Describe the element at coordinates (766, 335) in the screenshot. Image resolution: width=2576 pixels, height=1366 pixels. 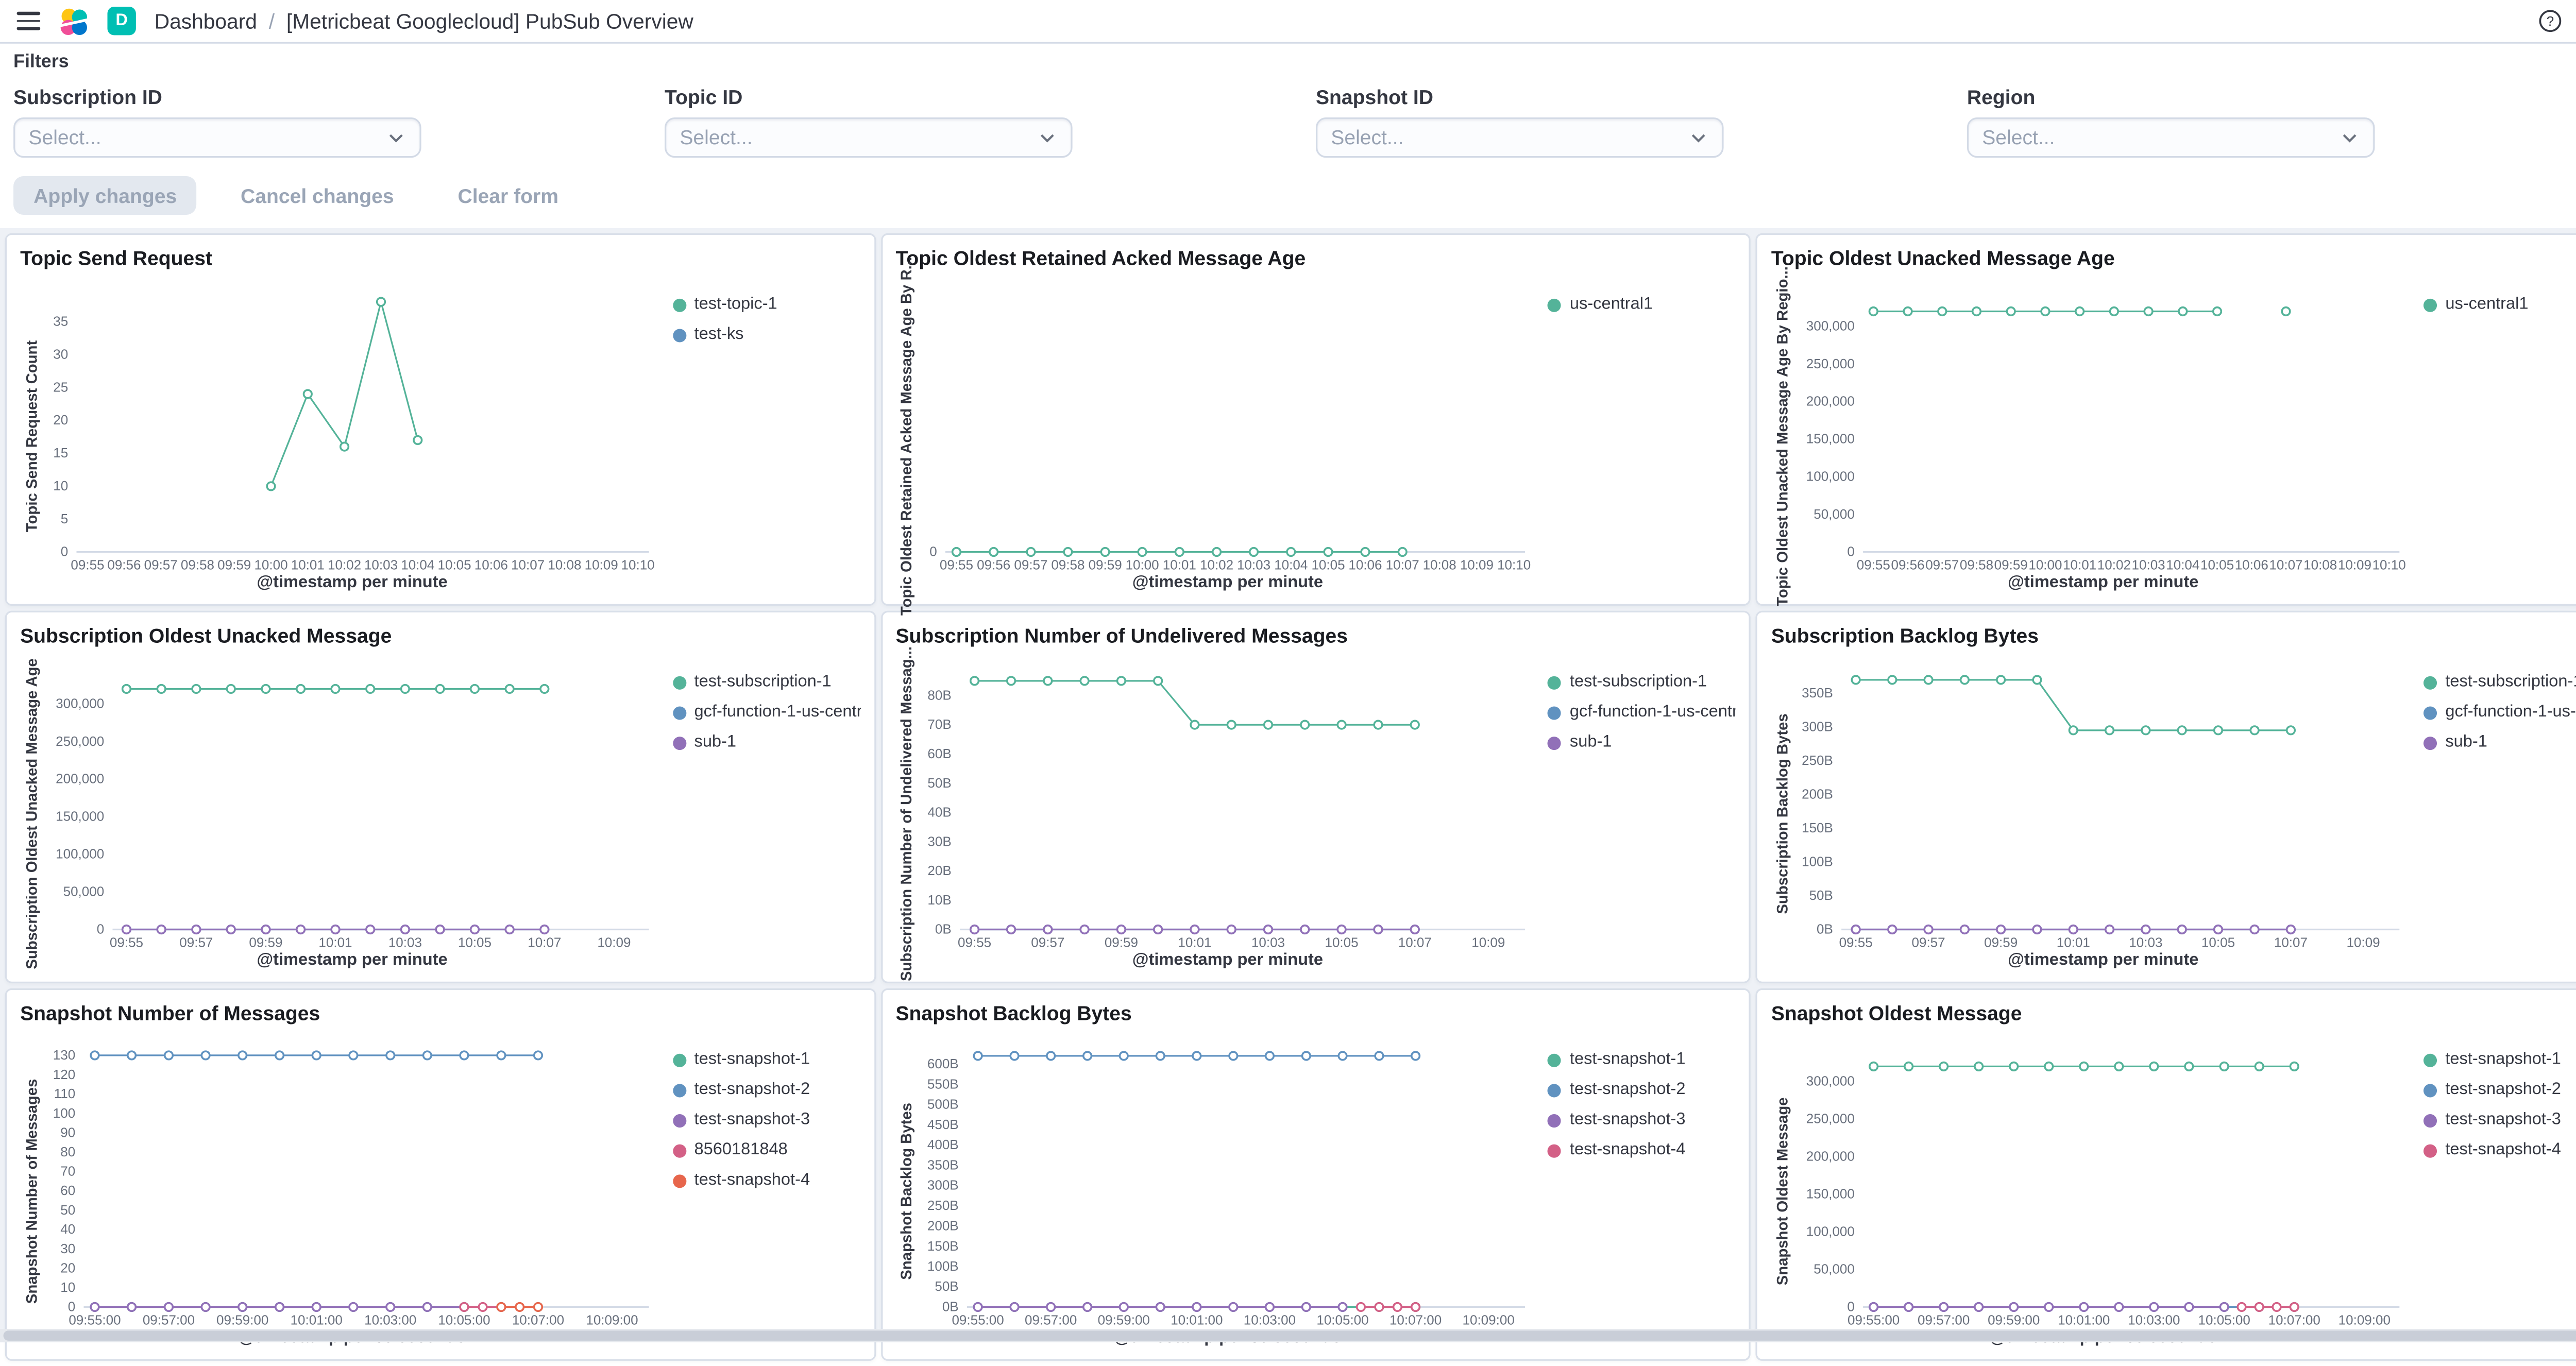
I see `legend-item: test-ks` at that location.